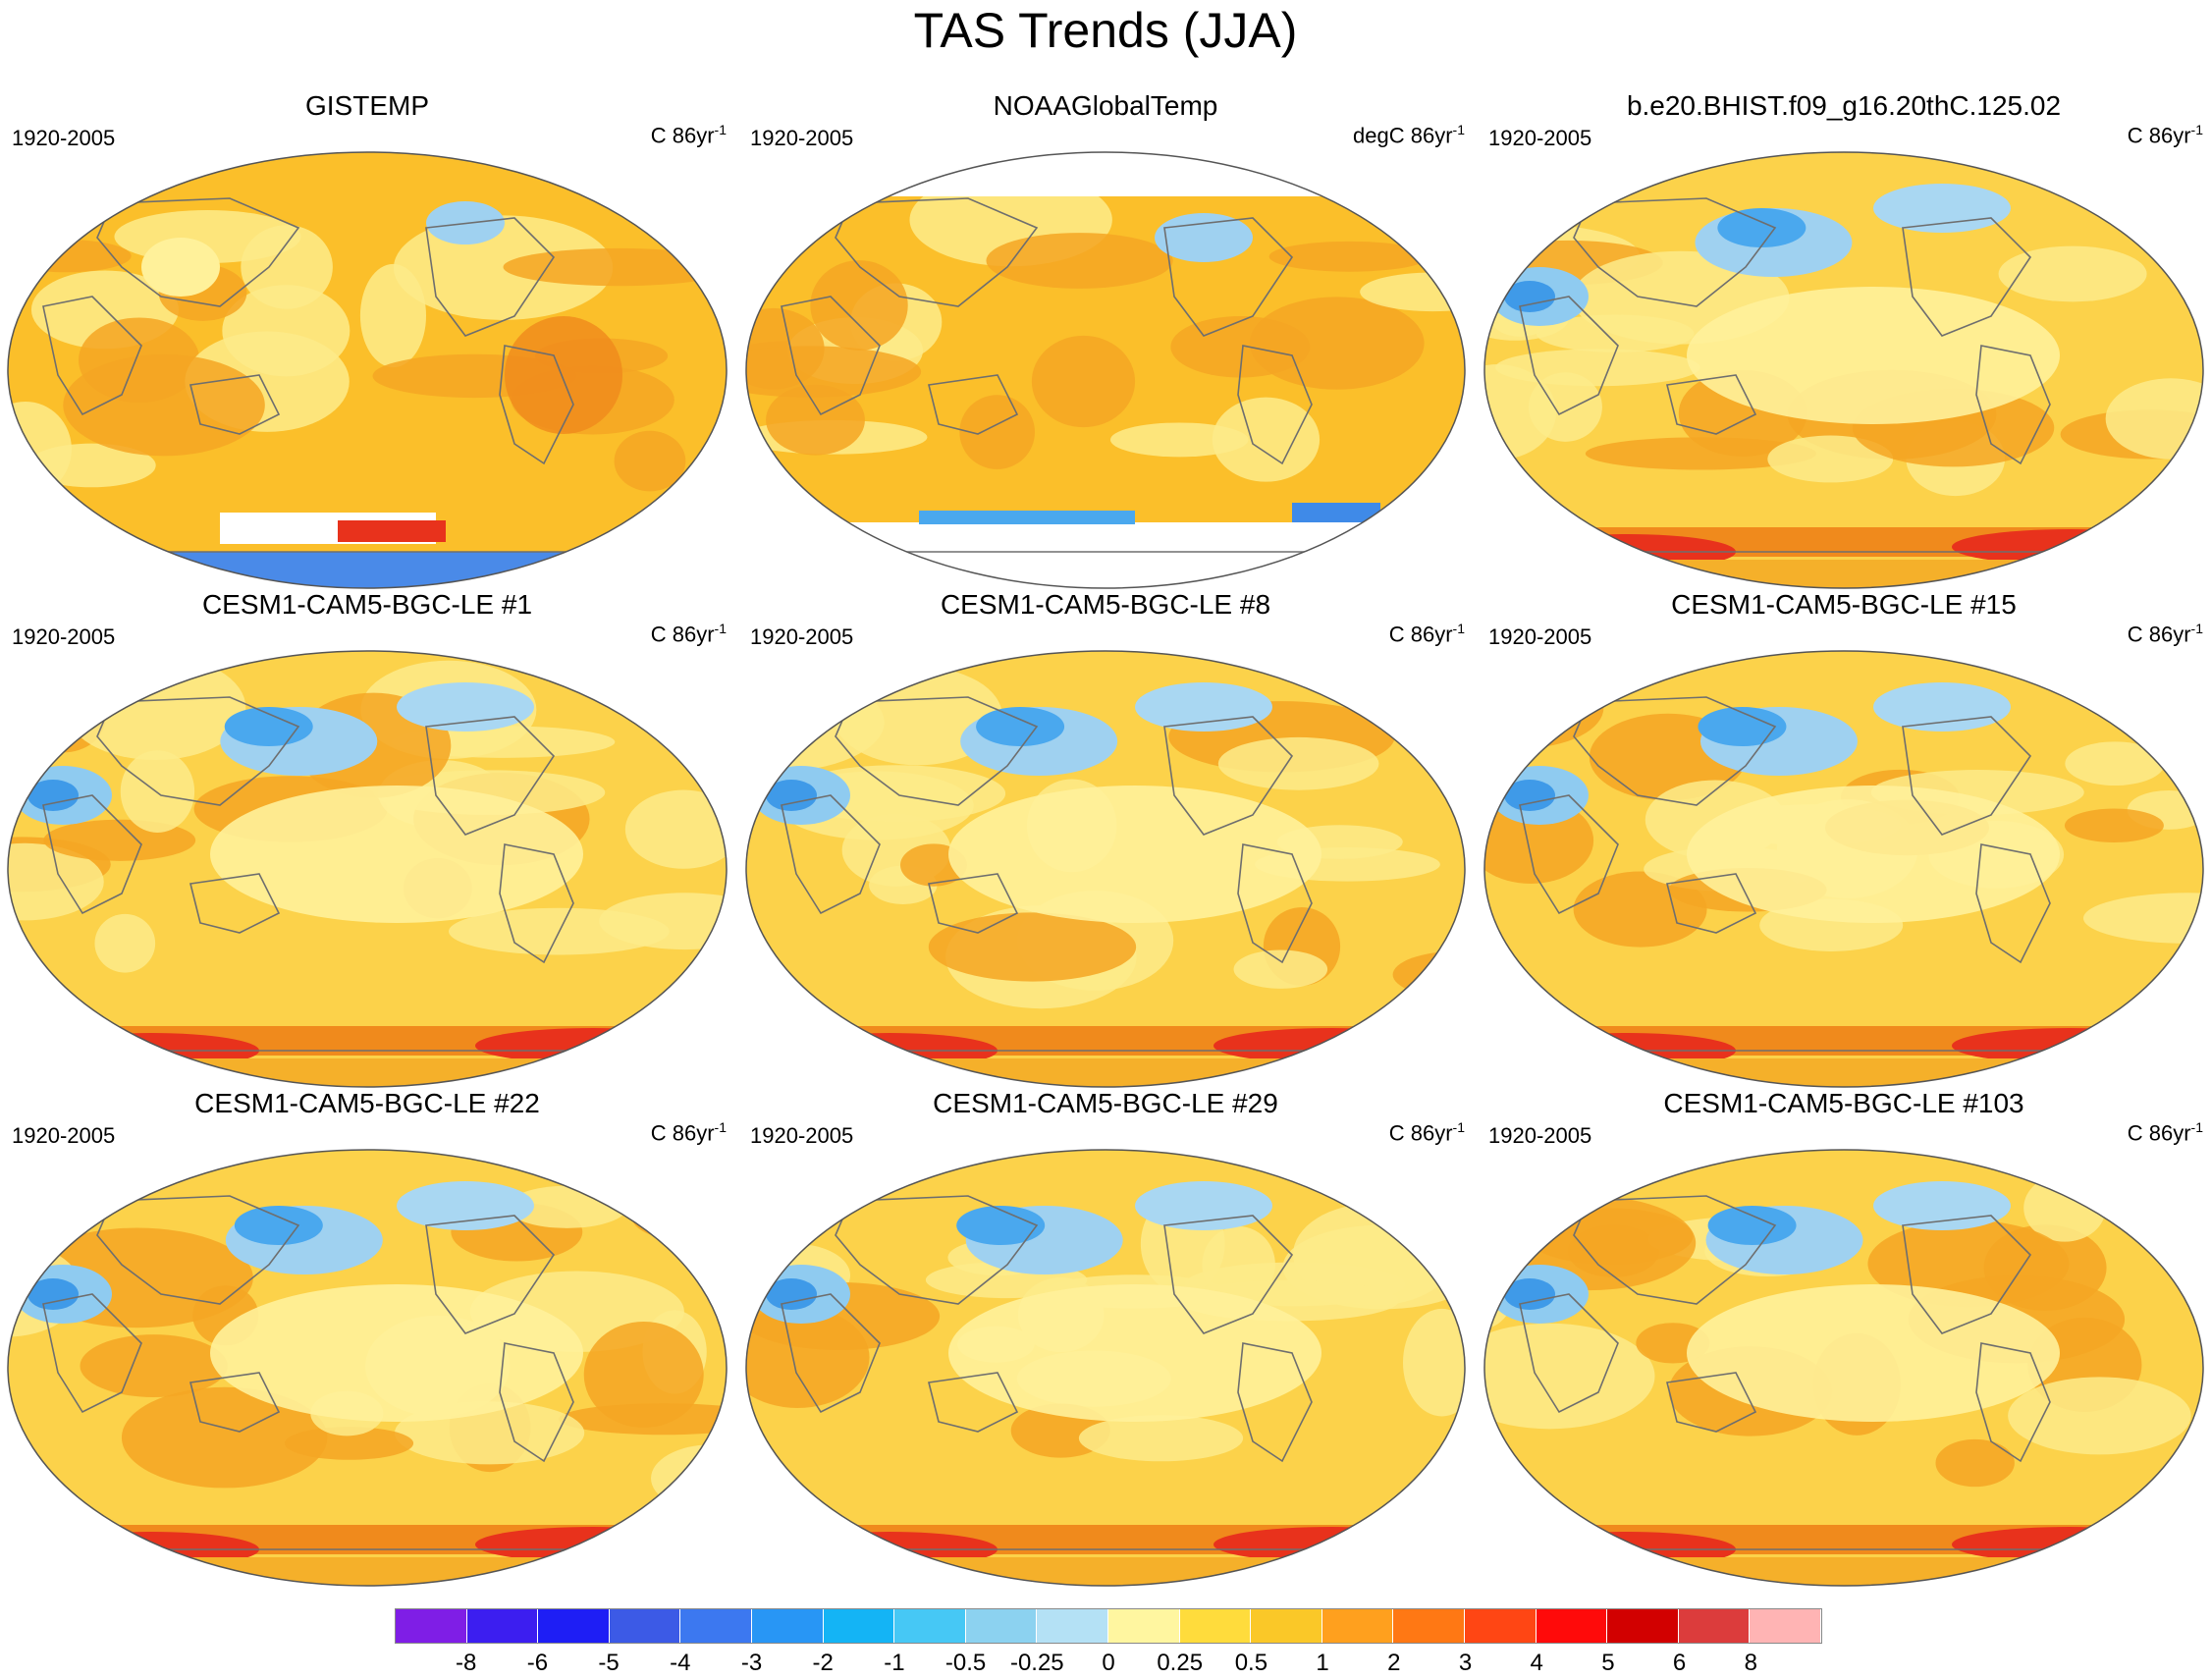 The image size is (2211, 1680). I want to click on colorbar, so click(1108, 1626).